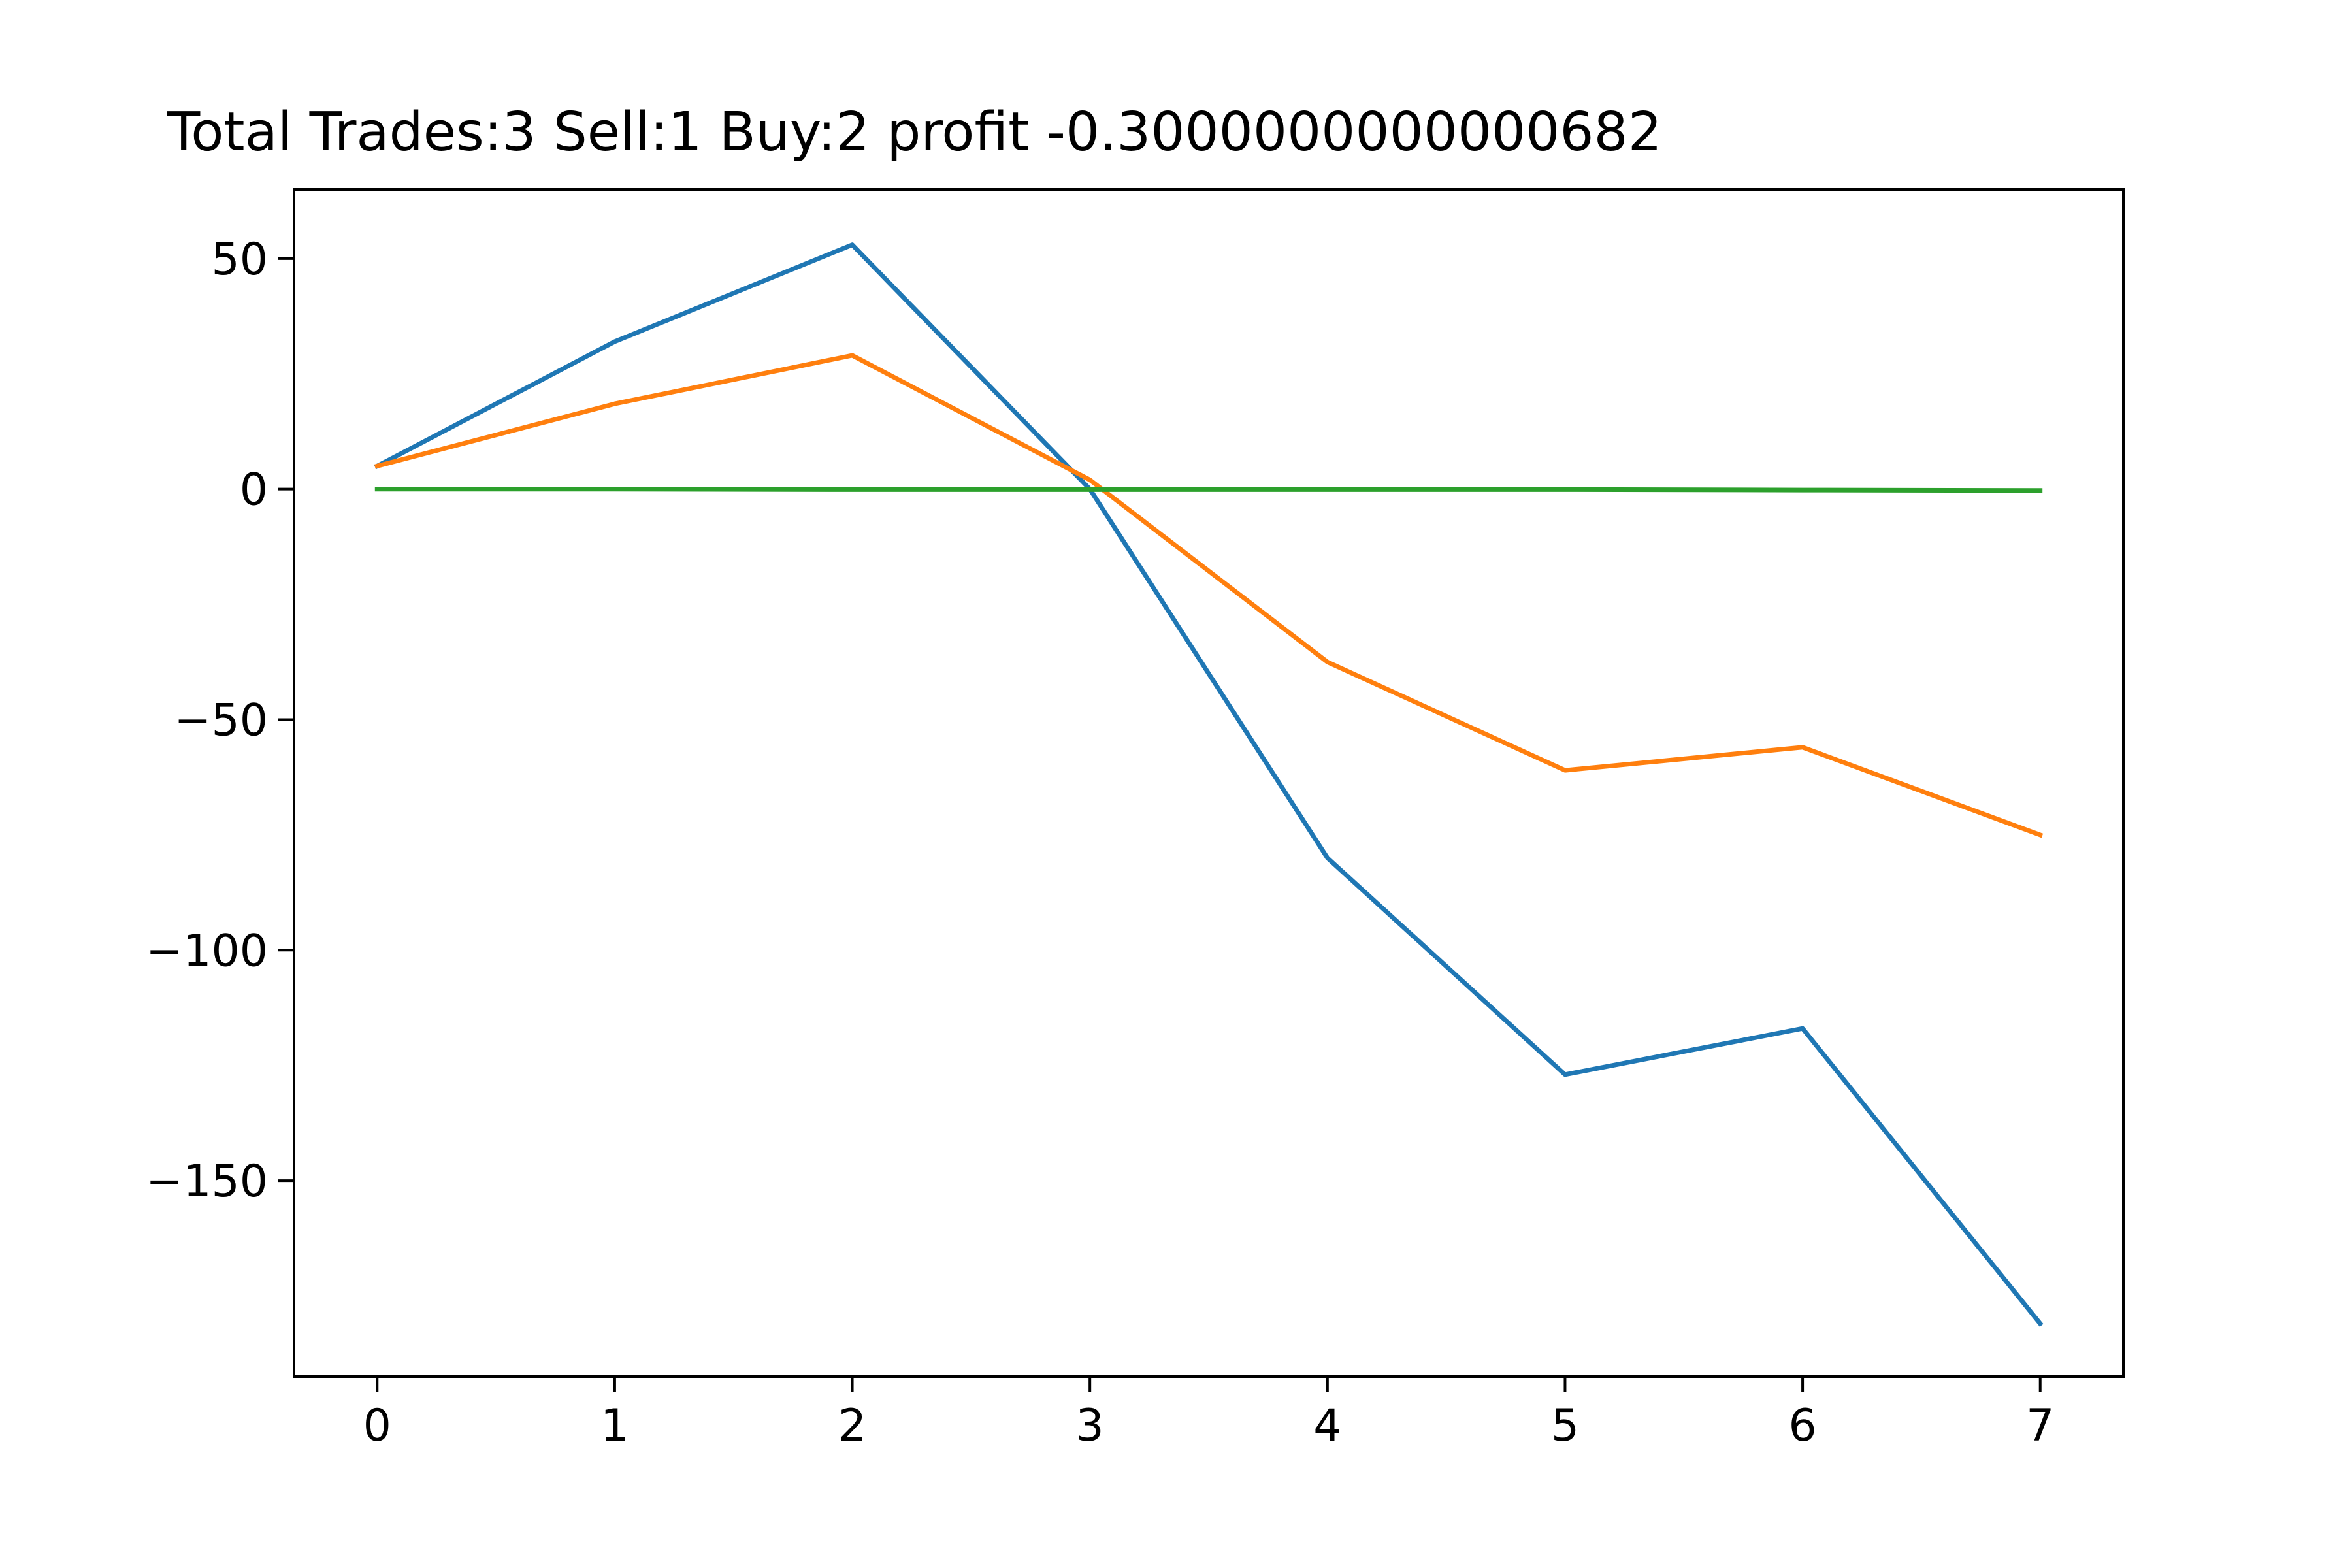  I want to click on x-tick-label: 7, so click(2040, 1426).